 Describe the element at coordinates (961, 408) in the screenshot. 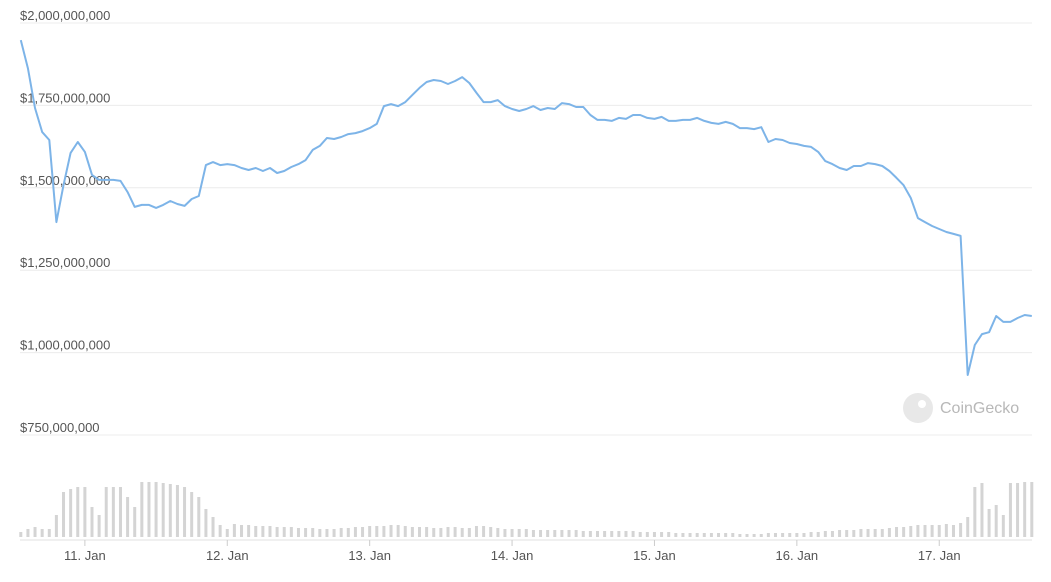

I see `watermark: CoinGecko` at that location.